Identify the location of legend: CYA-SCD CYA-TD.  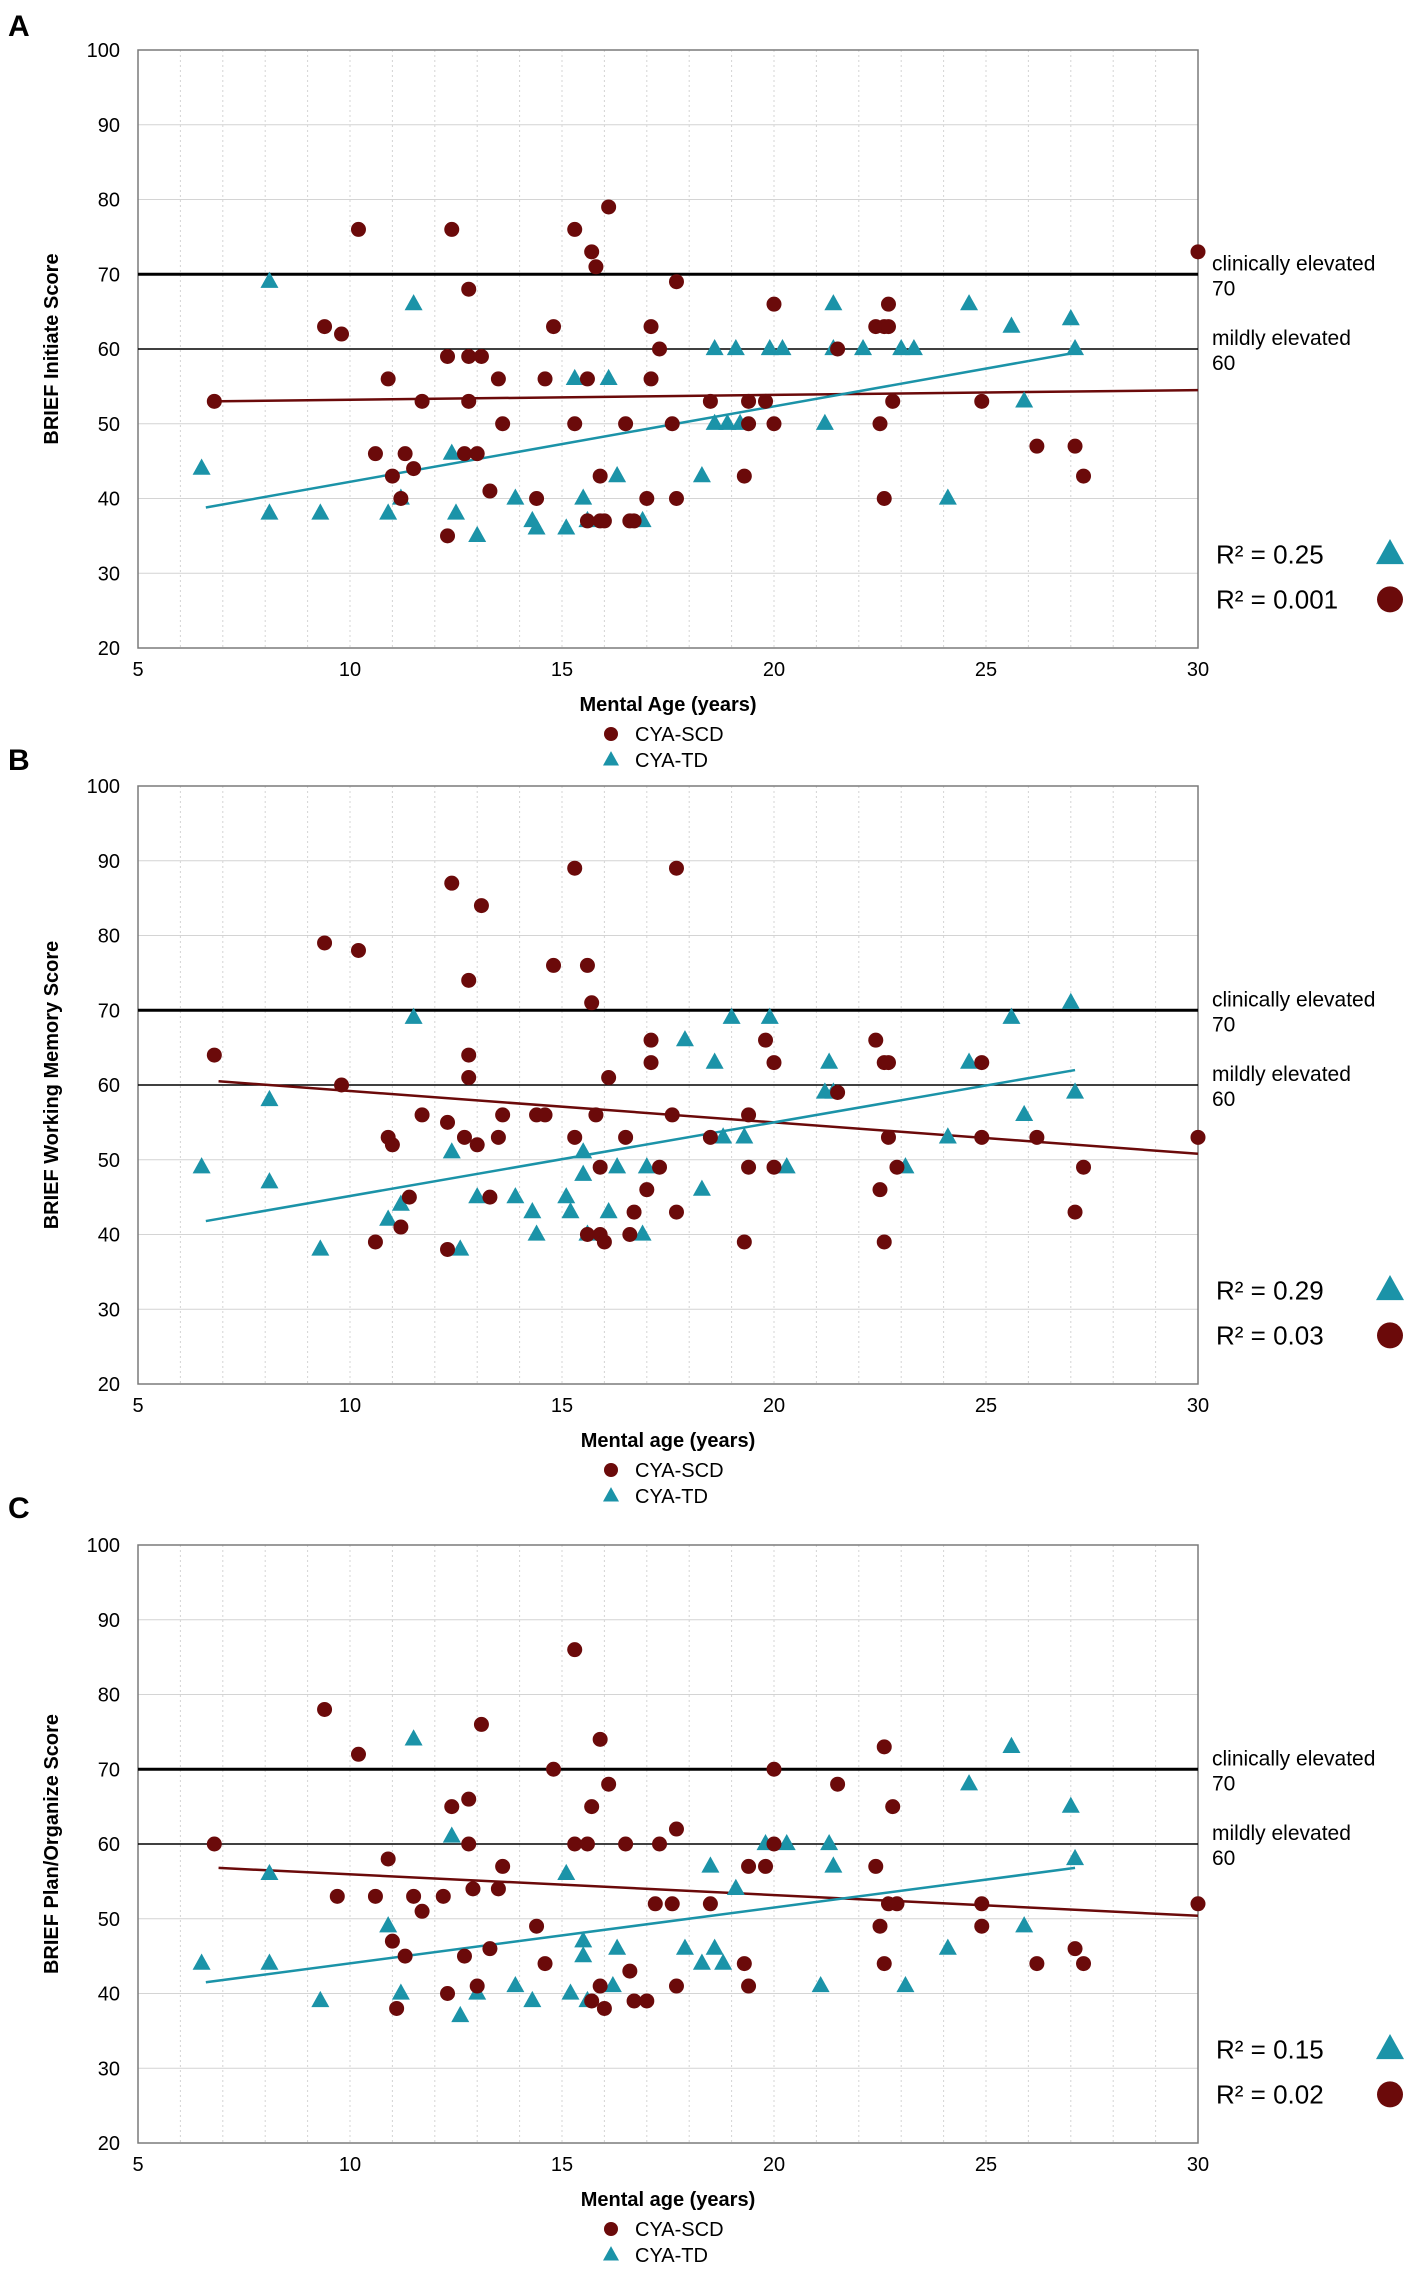
(663, 2243).